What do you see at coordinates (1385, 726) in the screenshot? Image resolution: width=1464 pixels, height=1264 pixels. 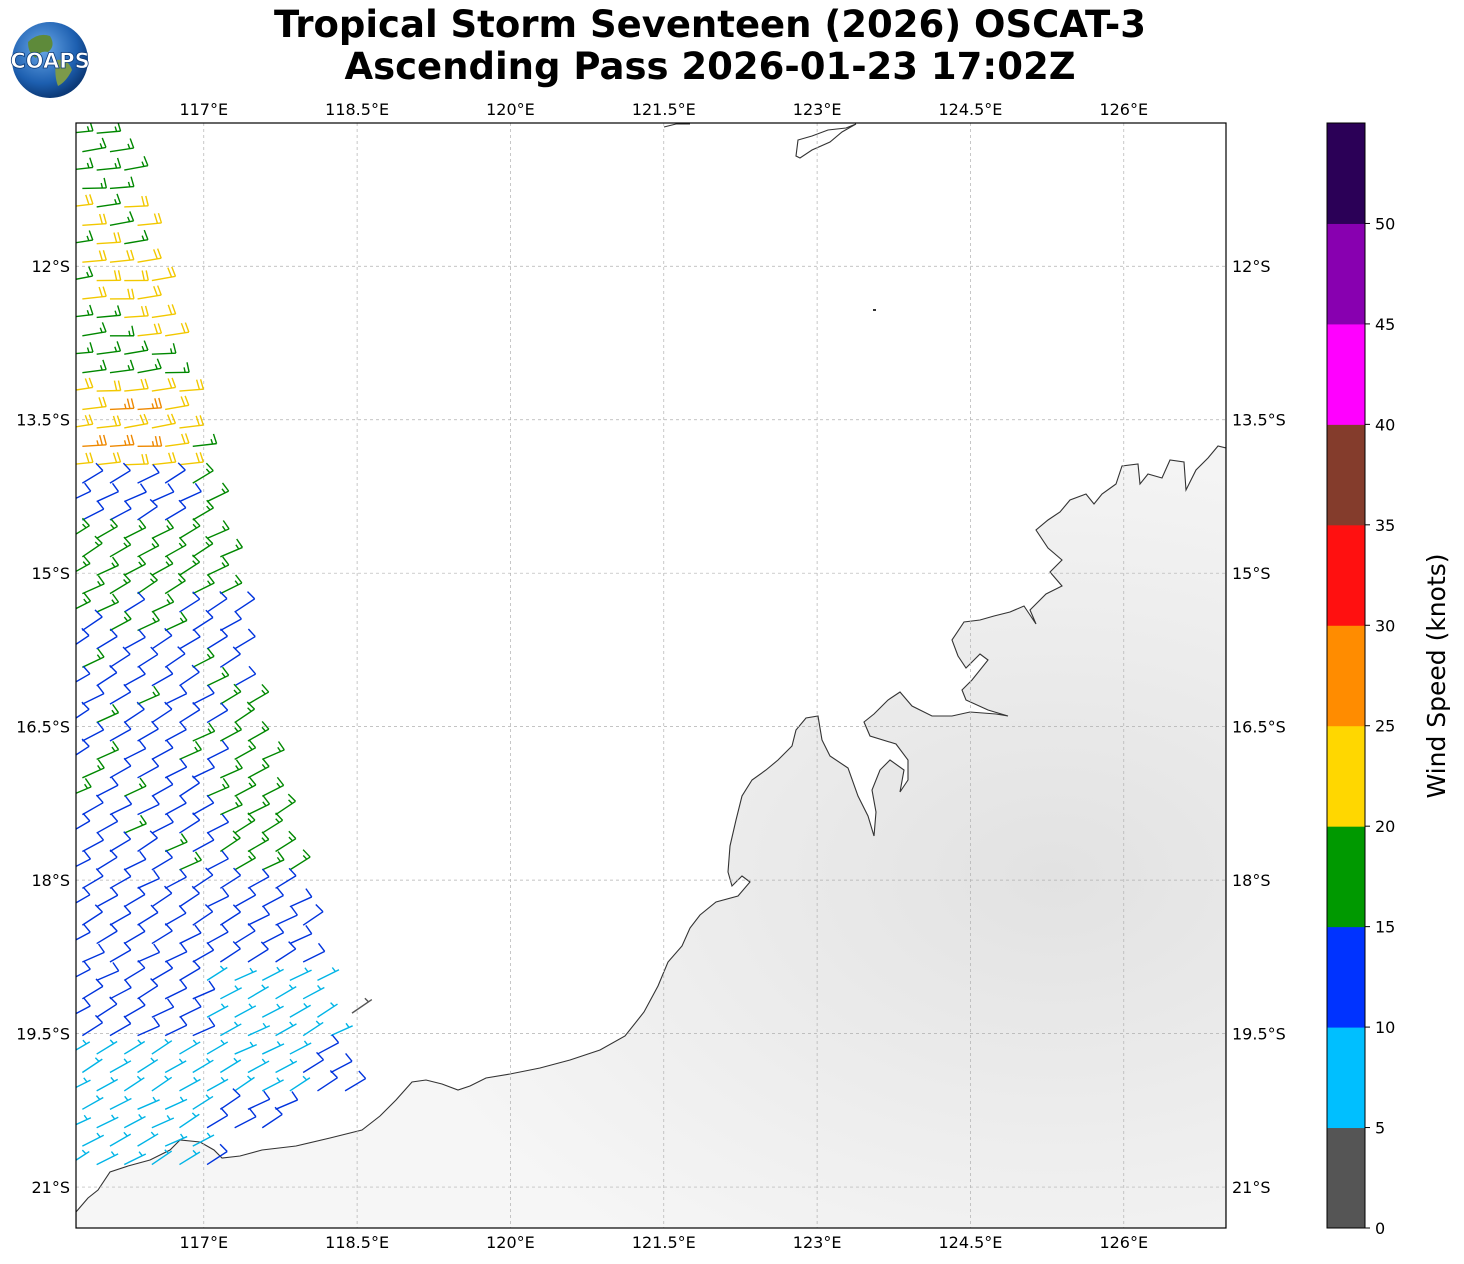 I see `colorbar-tick-label: 25` at bounding box center [1385, 726].